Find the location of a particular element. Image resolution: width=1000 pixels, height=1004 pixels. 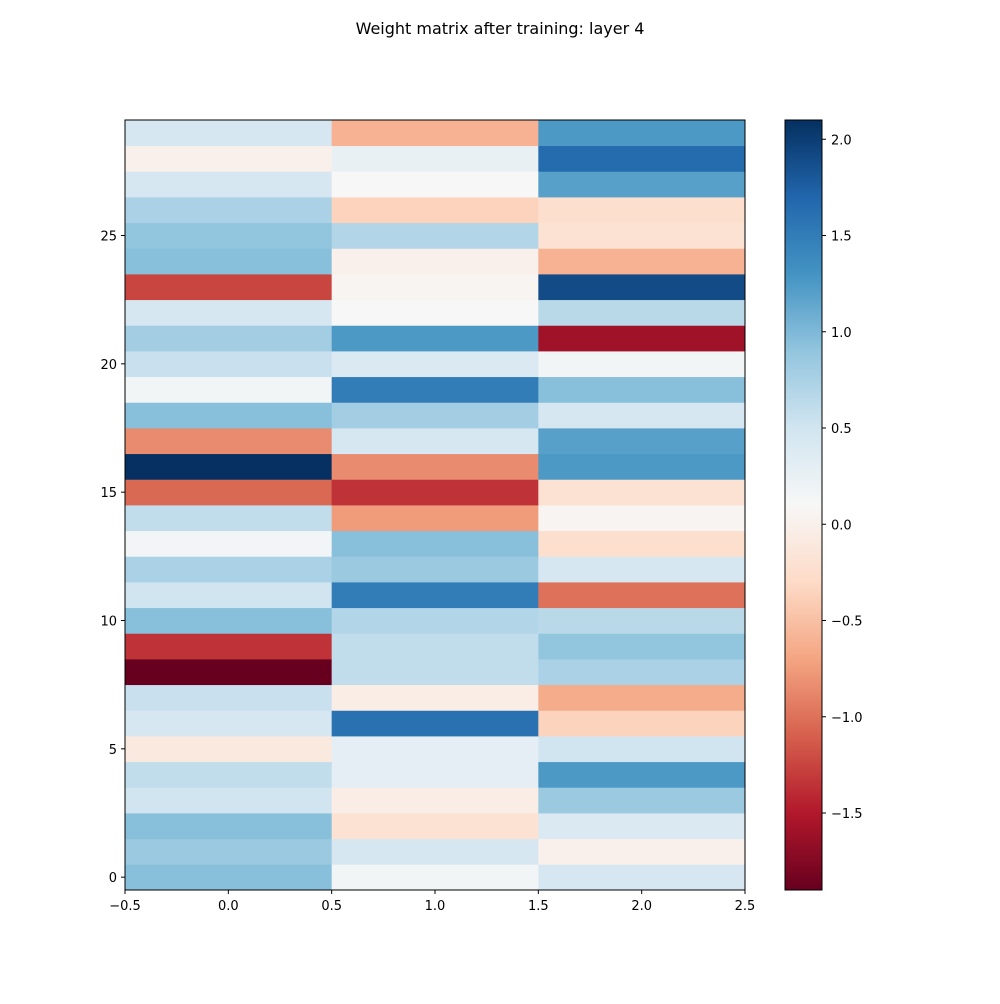

x-tick-label: 2.0 is located at coordinates (641, 906).